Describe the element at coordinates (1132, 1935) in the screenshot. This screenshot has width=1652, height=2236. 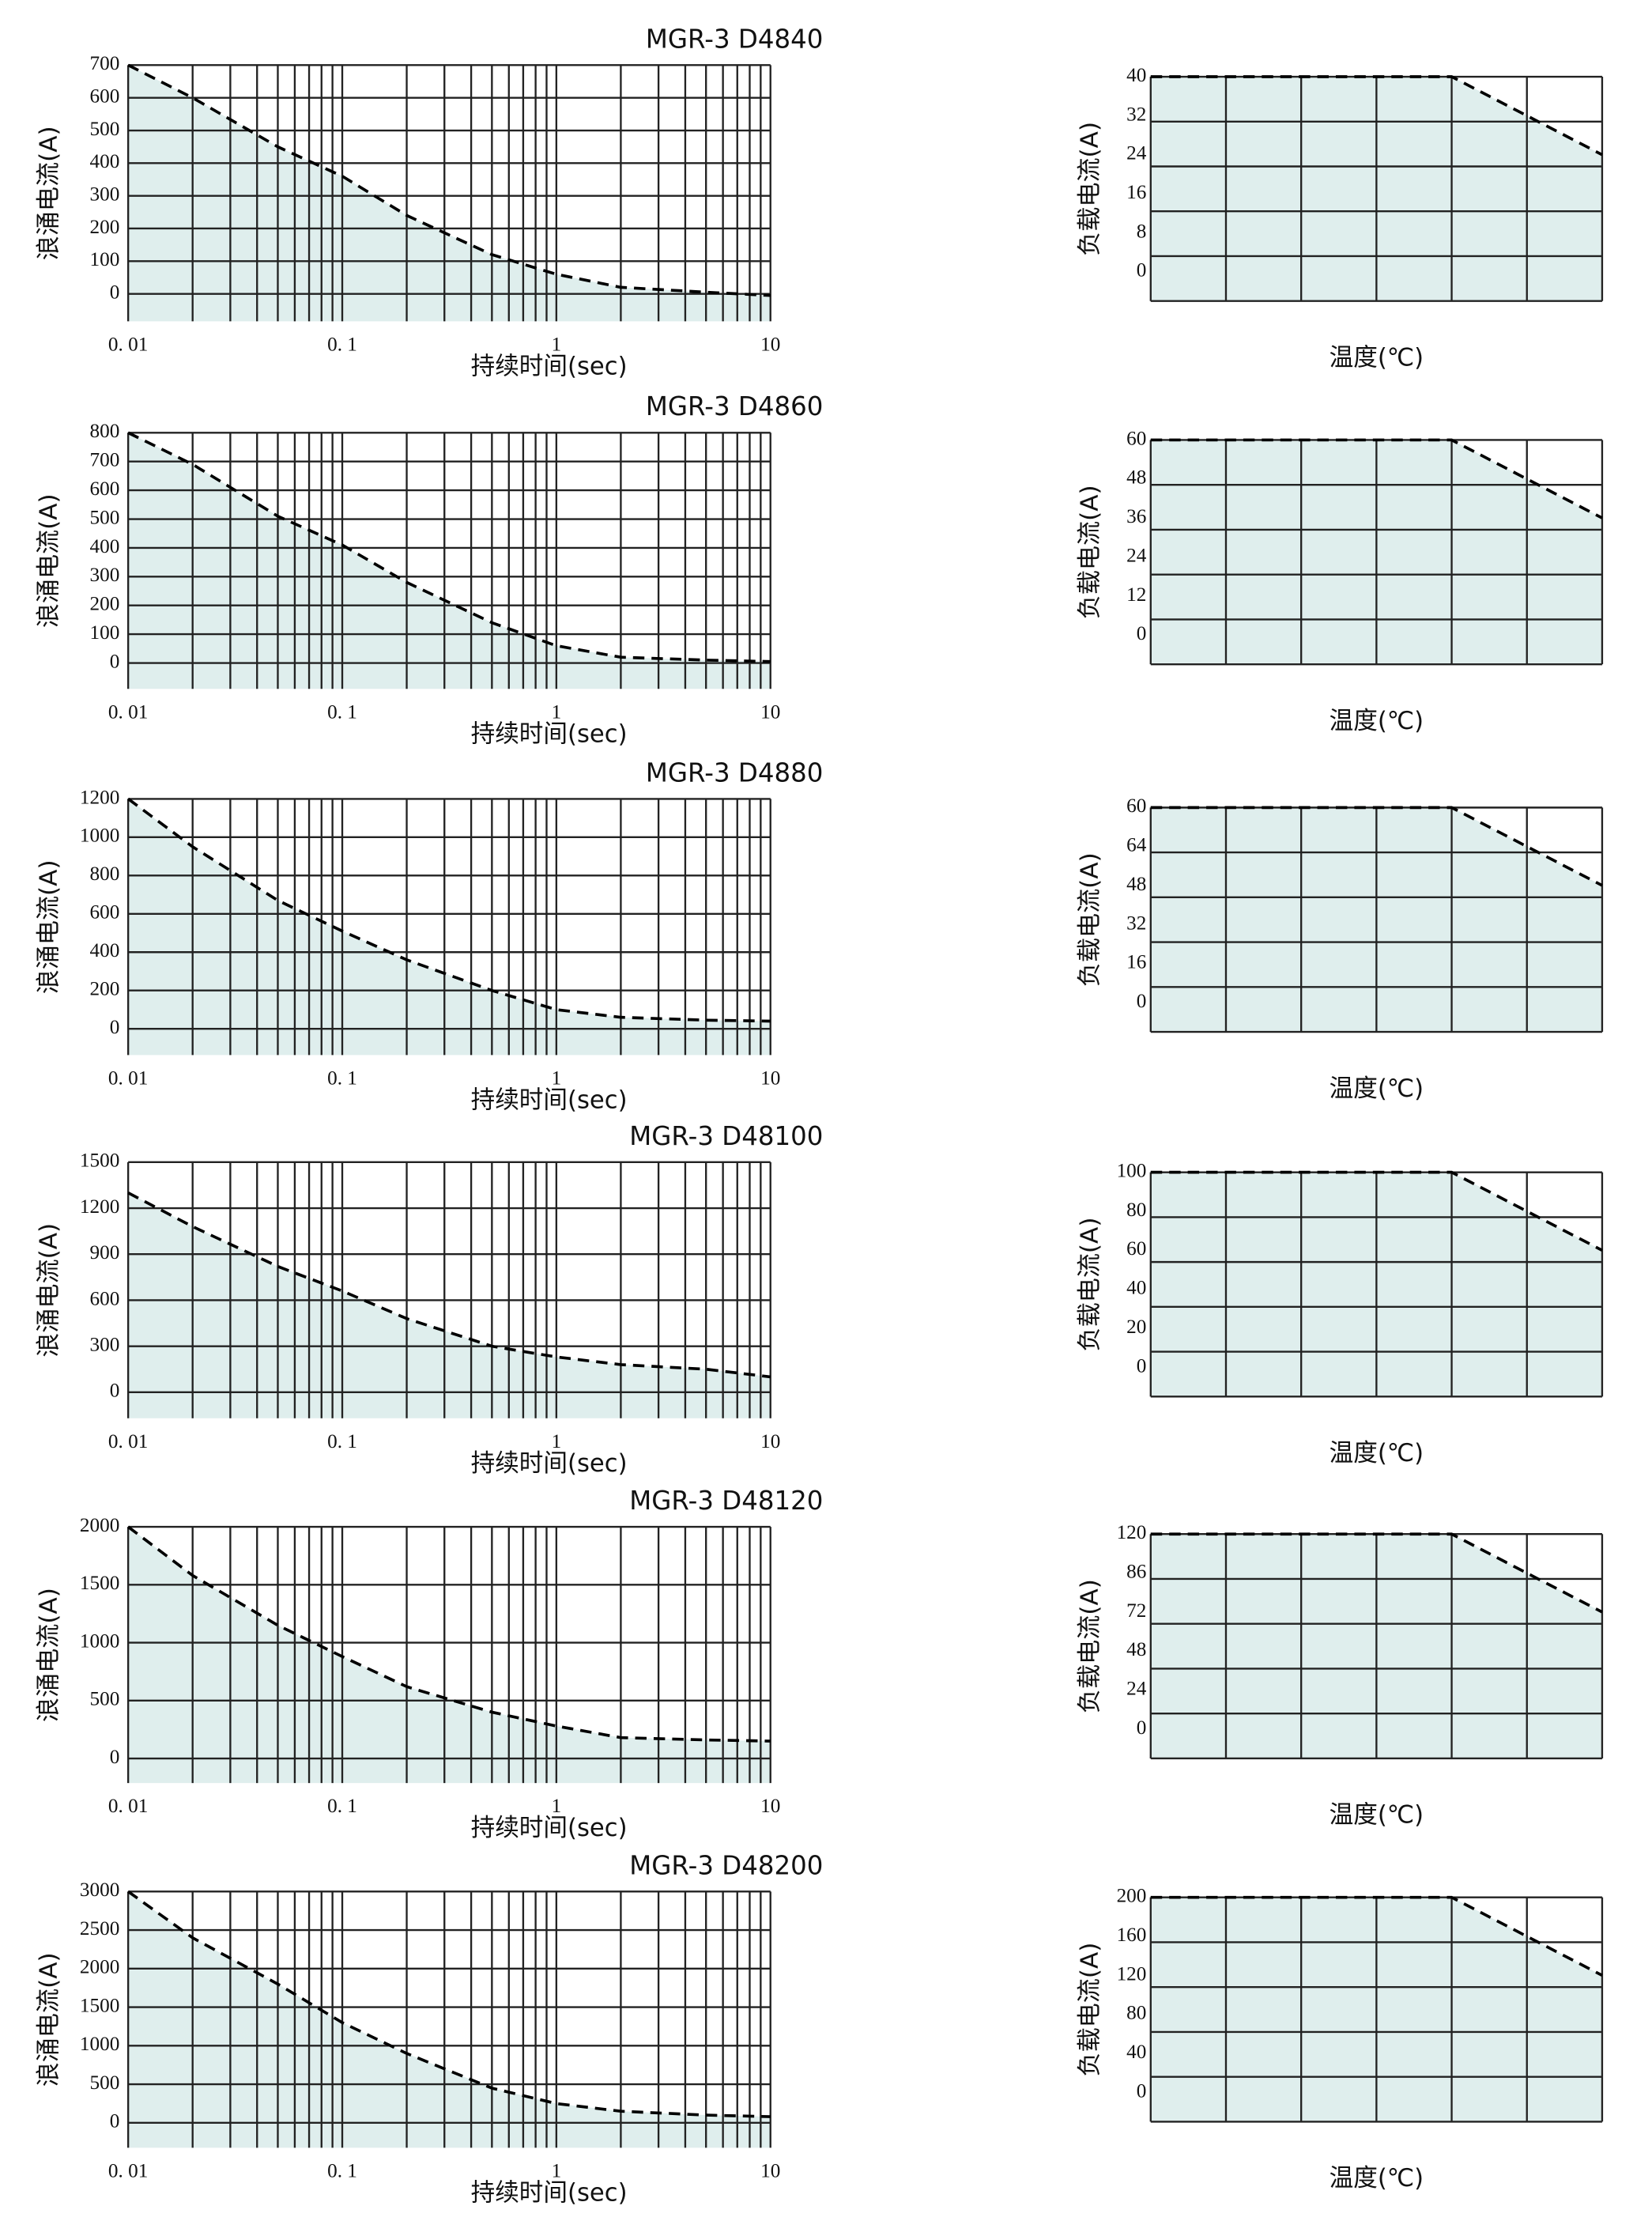
I see `y-tick-label: 160` at that location.